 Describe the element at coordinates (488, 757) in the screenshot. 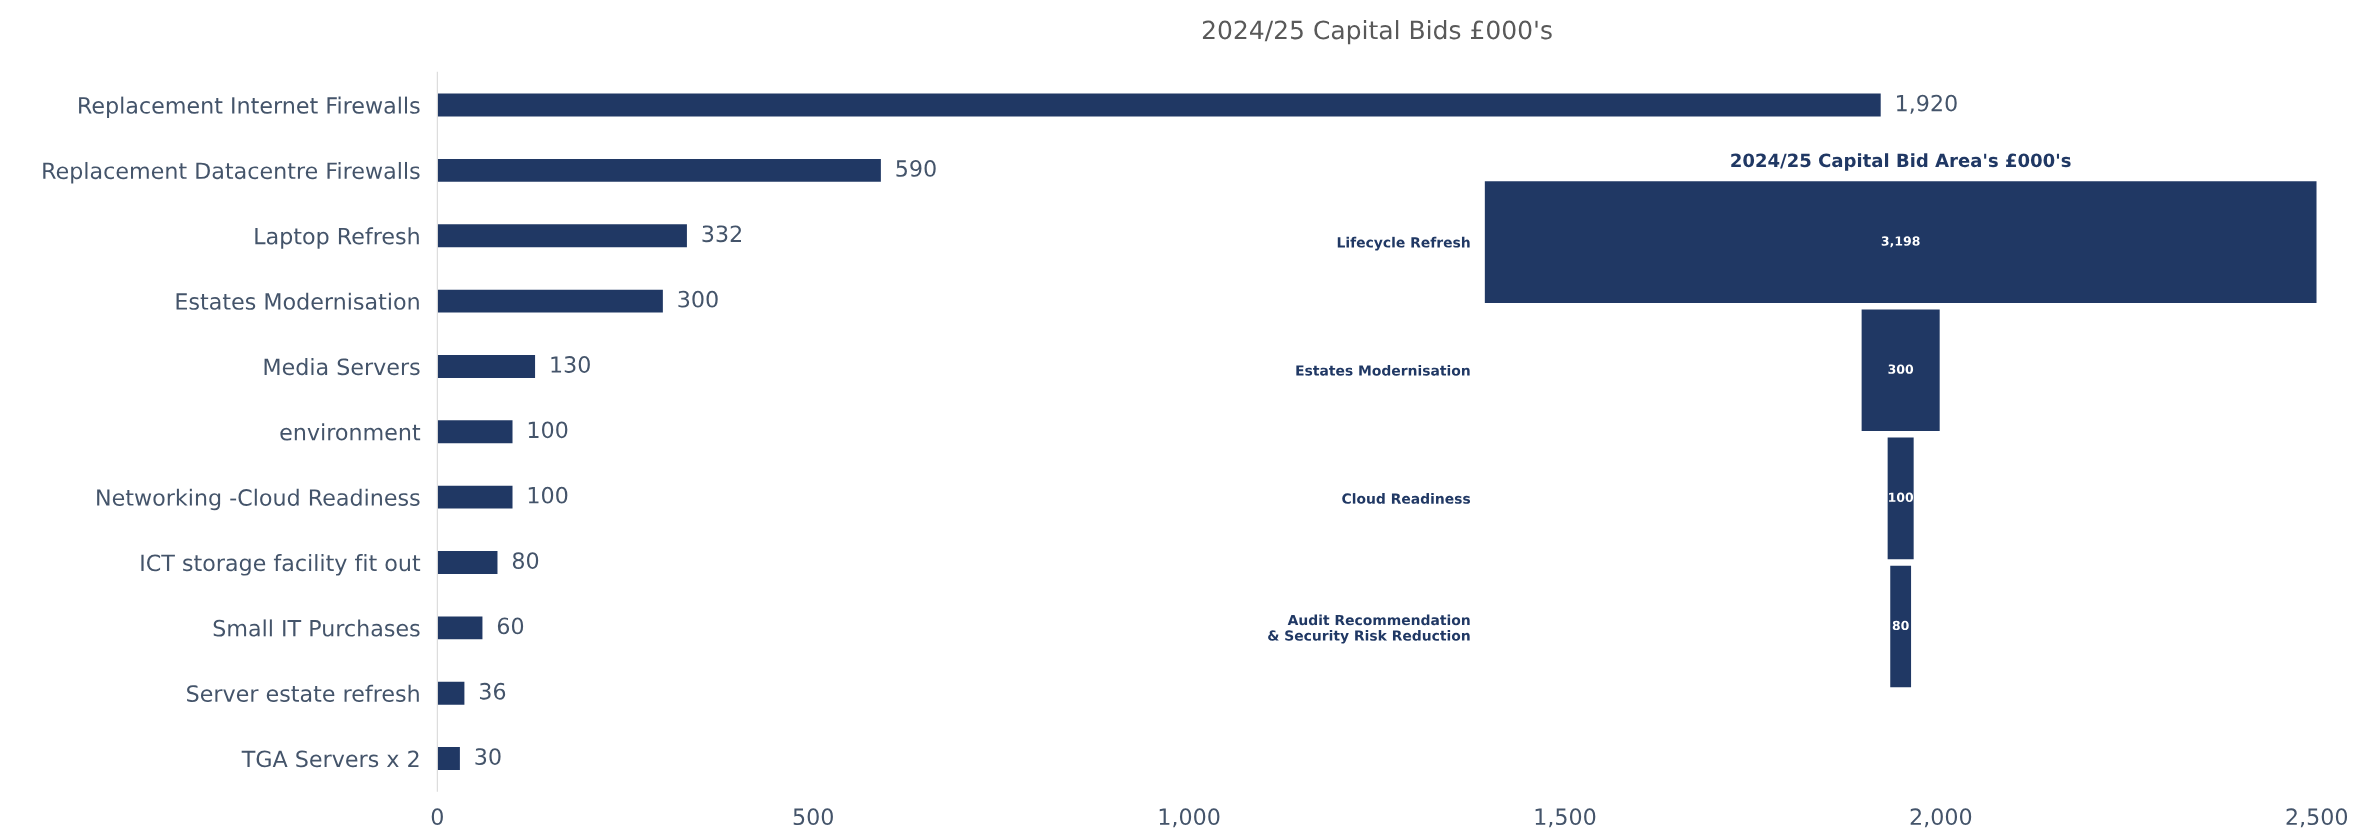

I see `data-label: 30` at that location.